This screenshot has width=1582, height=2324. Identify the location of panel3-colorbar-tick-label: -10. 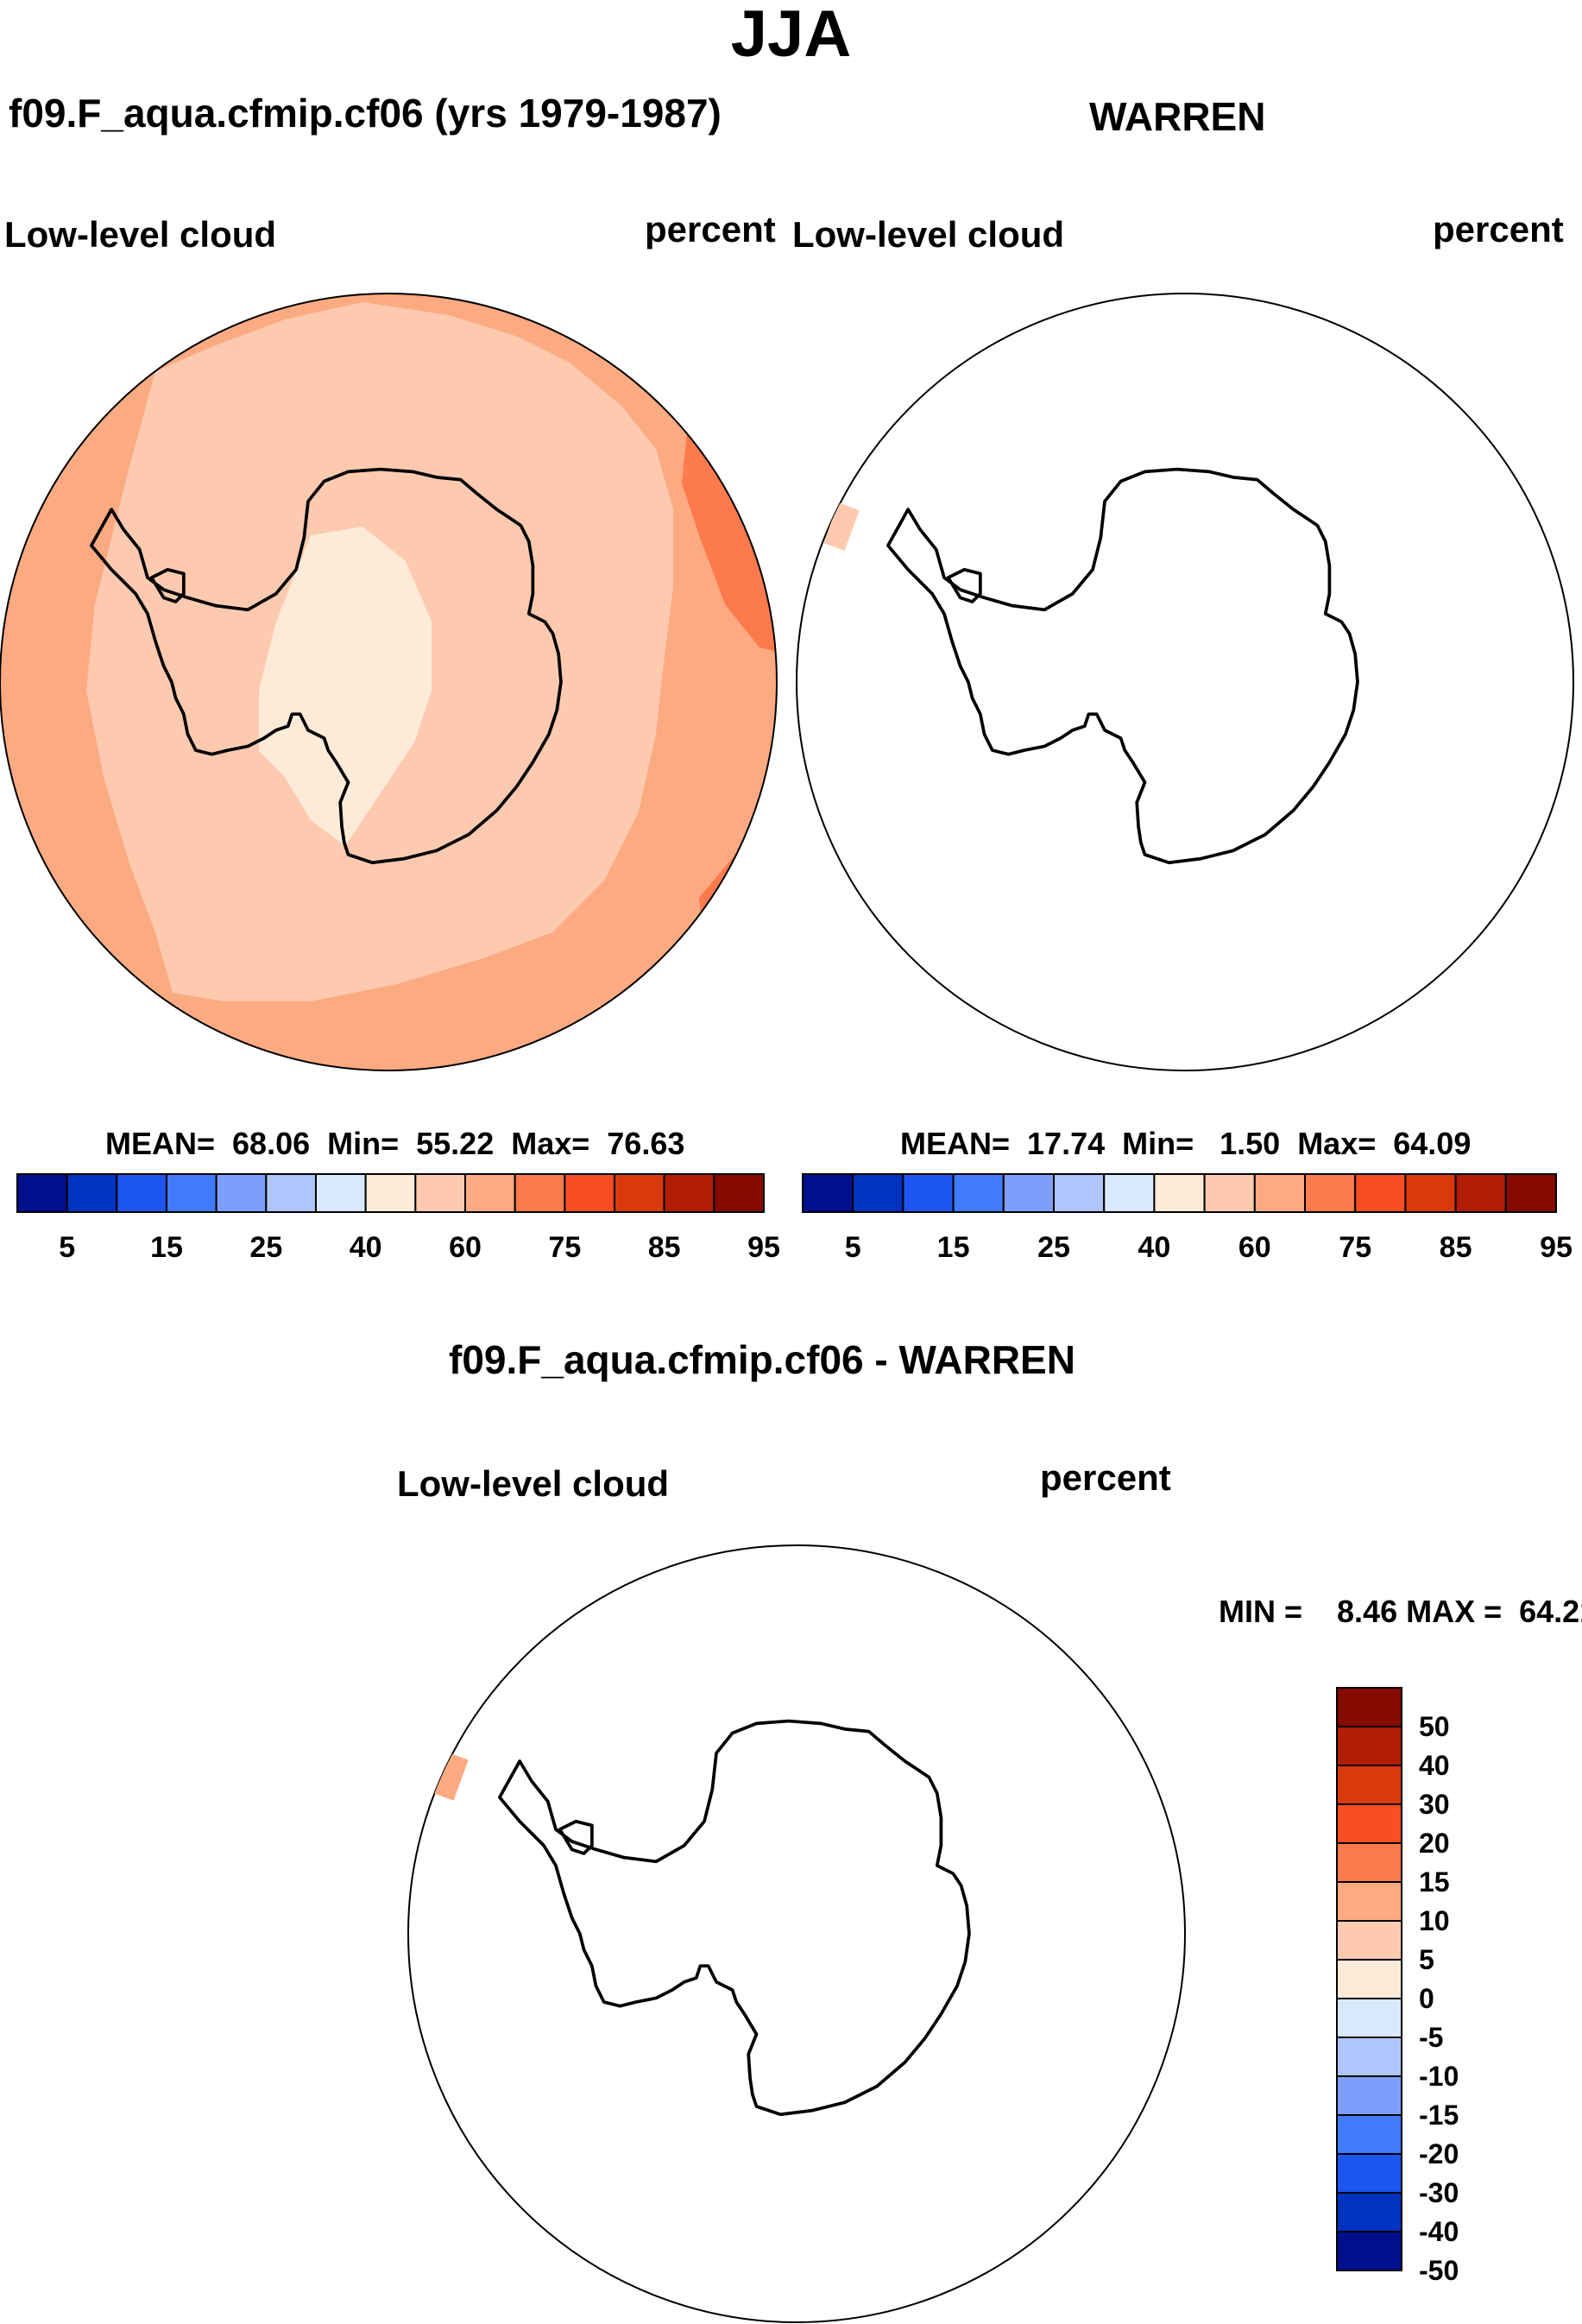
(1439, 2077).